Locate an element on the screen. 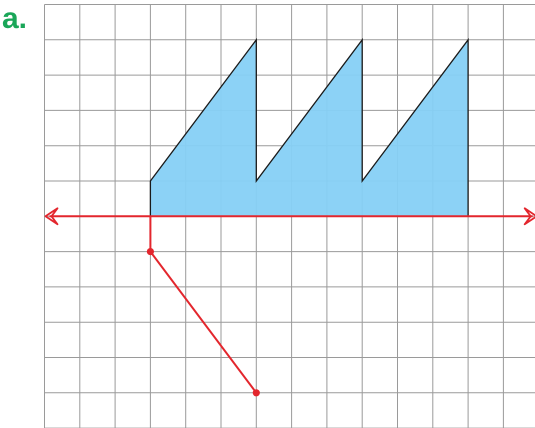 This screenshot has height=428, width=535. segment-points is located at coordinates (203, 322).